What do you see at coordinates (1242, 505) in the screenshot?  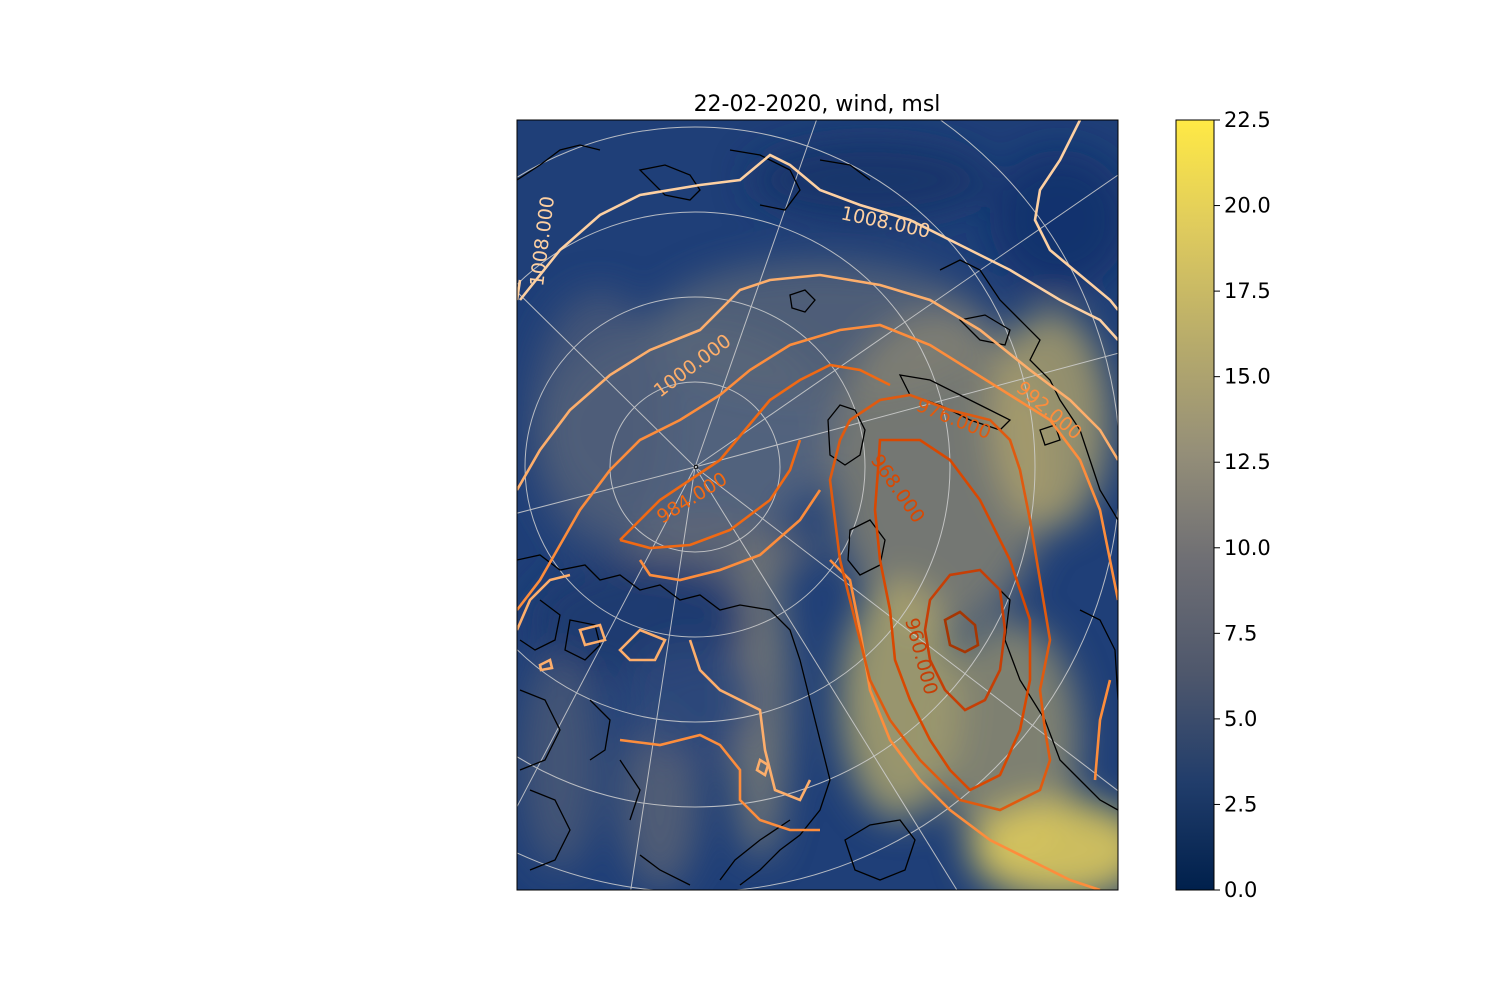 I see `colorbar-ticks: 0.0 2.5 5.0 7.5 10.0 12.5 15.0 17.5 20.0 22.5` at bounding box center [1242, 505].